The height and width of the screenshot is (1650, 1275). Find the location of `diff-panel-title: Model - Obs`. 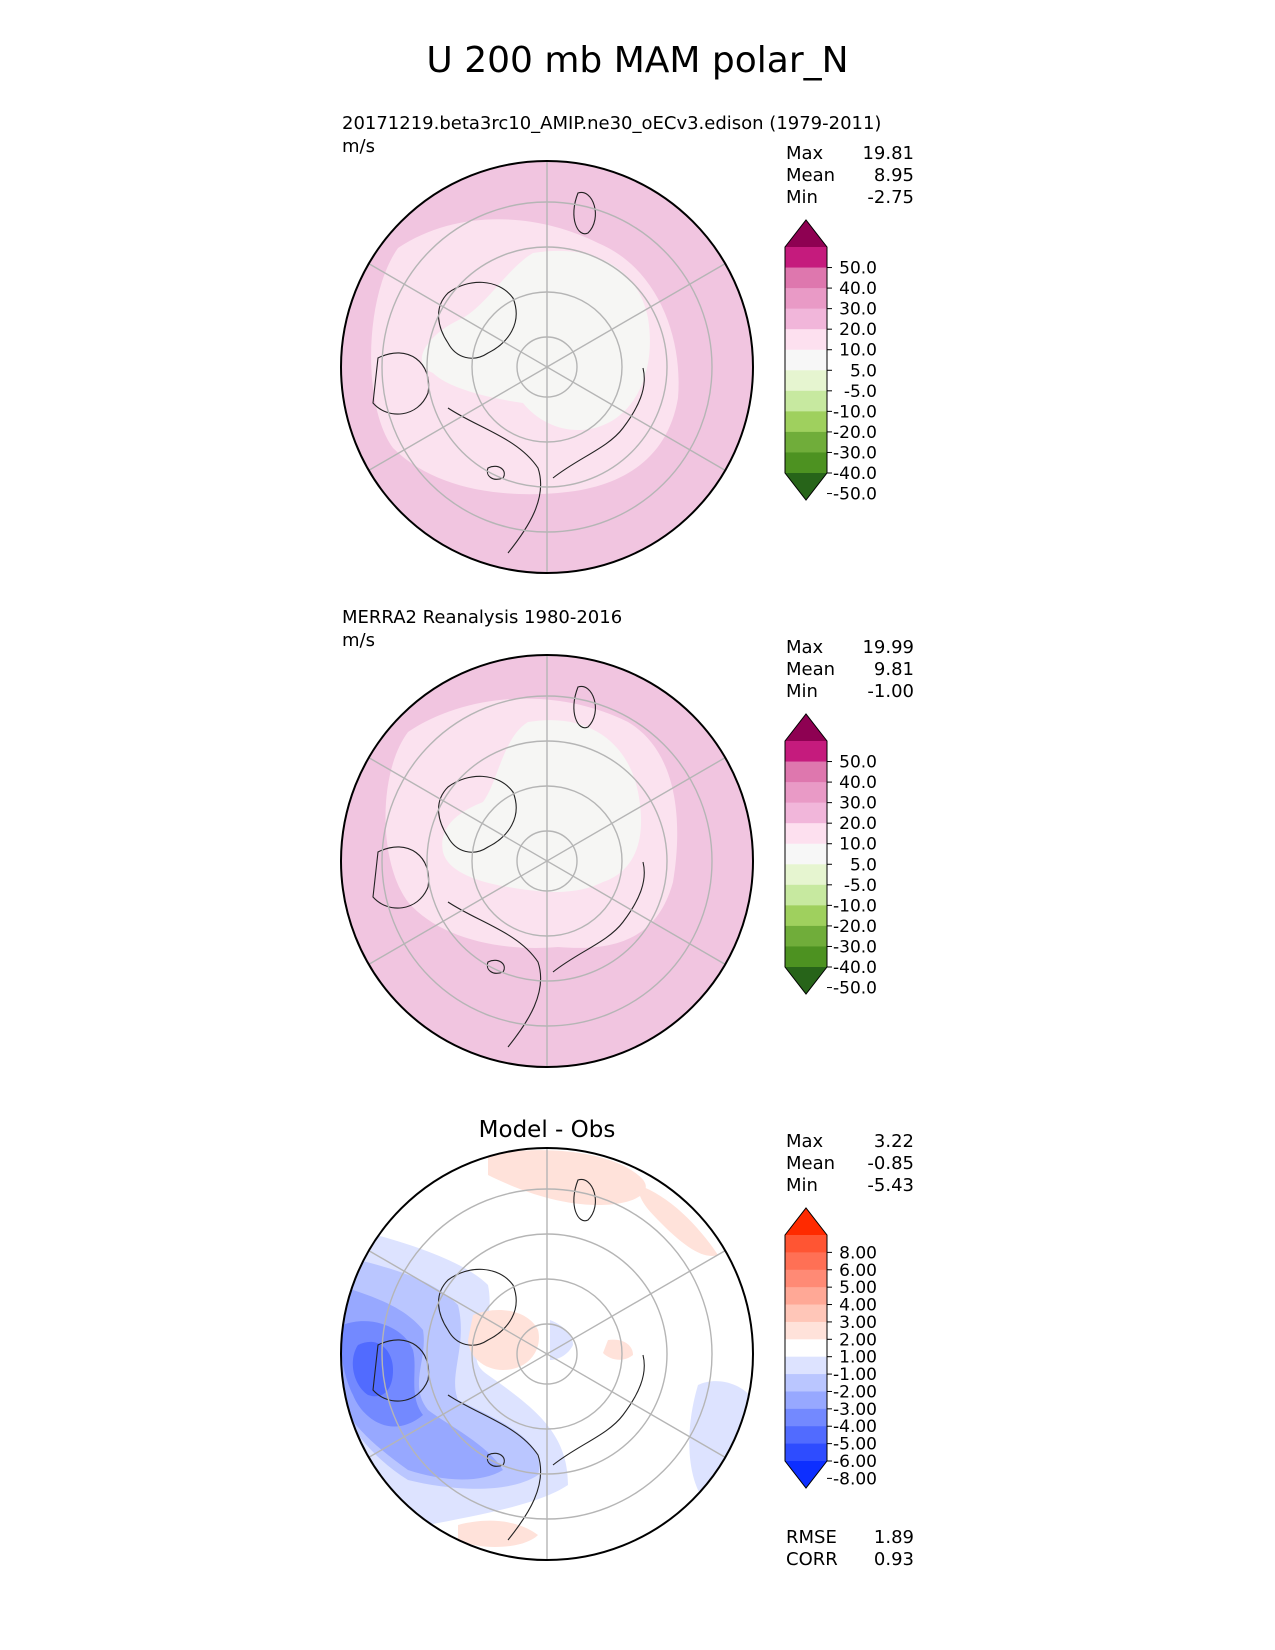

diff-panel-title: Model - Obs is located at coordinates (547, 1130).